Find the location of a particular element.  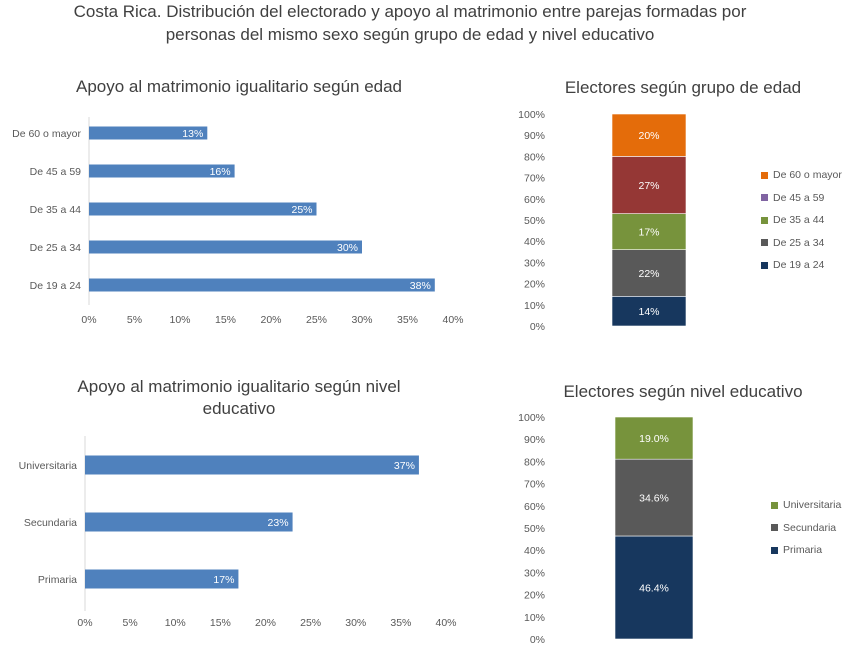

education-electorate-segment-label: 46.4% is located at coordinates (654, 588).